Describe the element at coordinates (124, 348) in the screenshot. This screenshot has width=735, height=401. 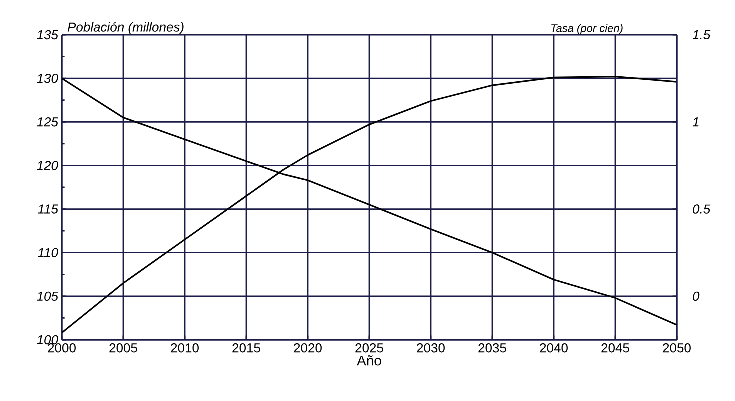
I see `x-tick-label: 2005` at that location.